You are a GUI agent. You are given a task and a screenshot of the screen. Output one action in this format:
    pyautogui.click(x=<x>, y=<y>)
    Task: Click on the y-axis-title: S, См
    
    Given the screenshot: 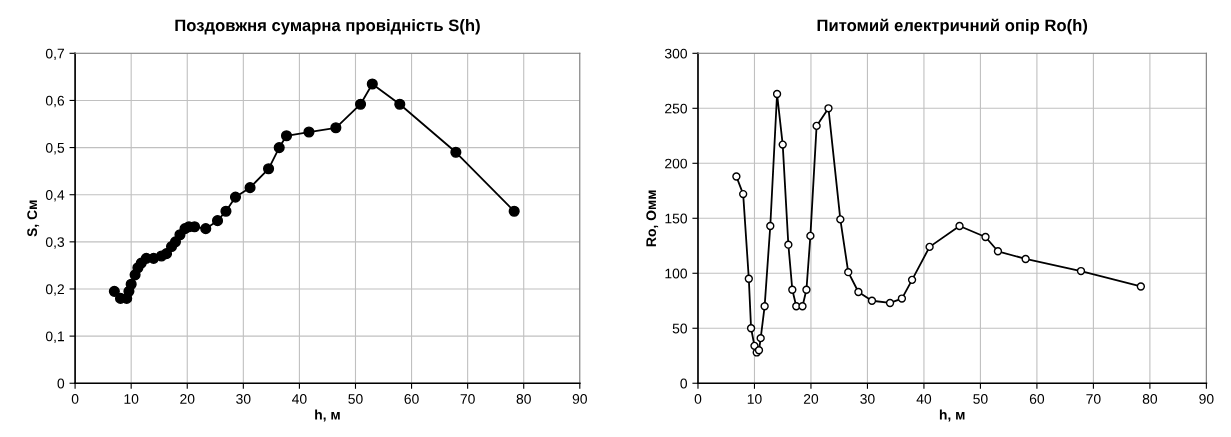 What is the action you would take?
    pyautogui.click(x=33, y=218)
    